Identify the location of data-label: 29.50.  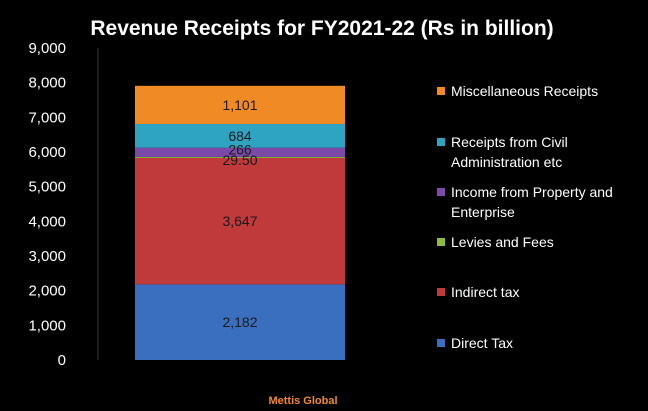
(239, 160).